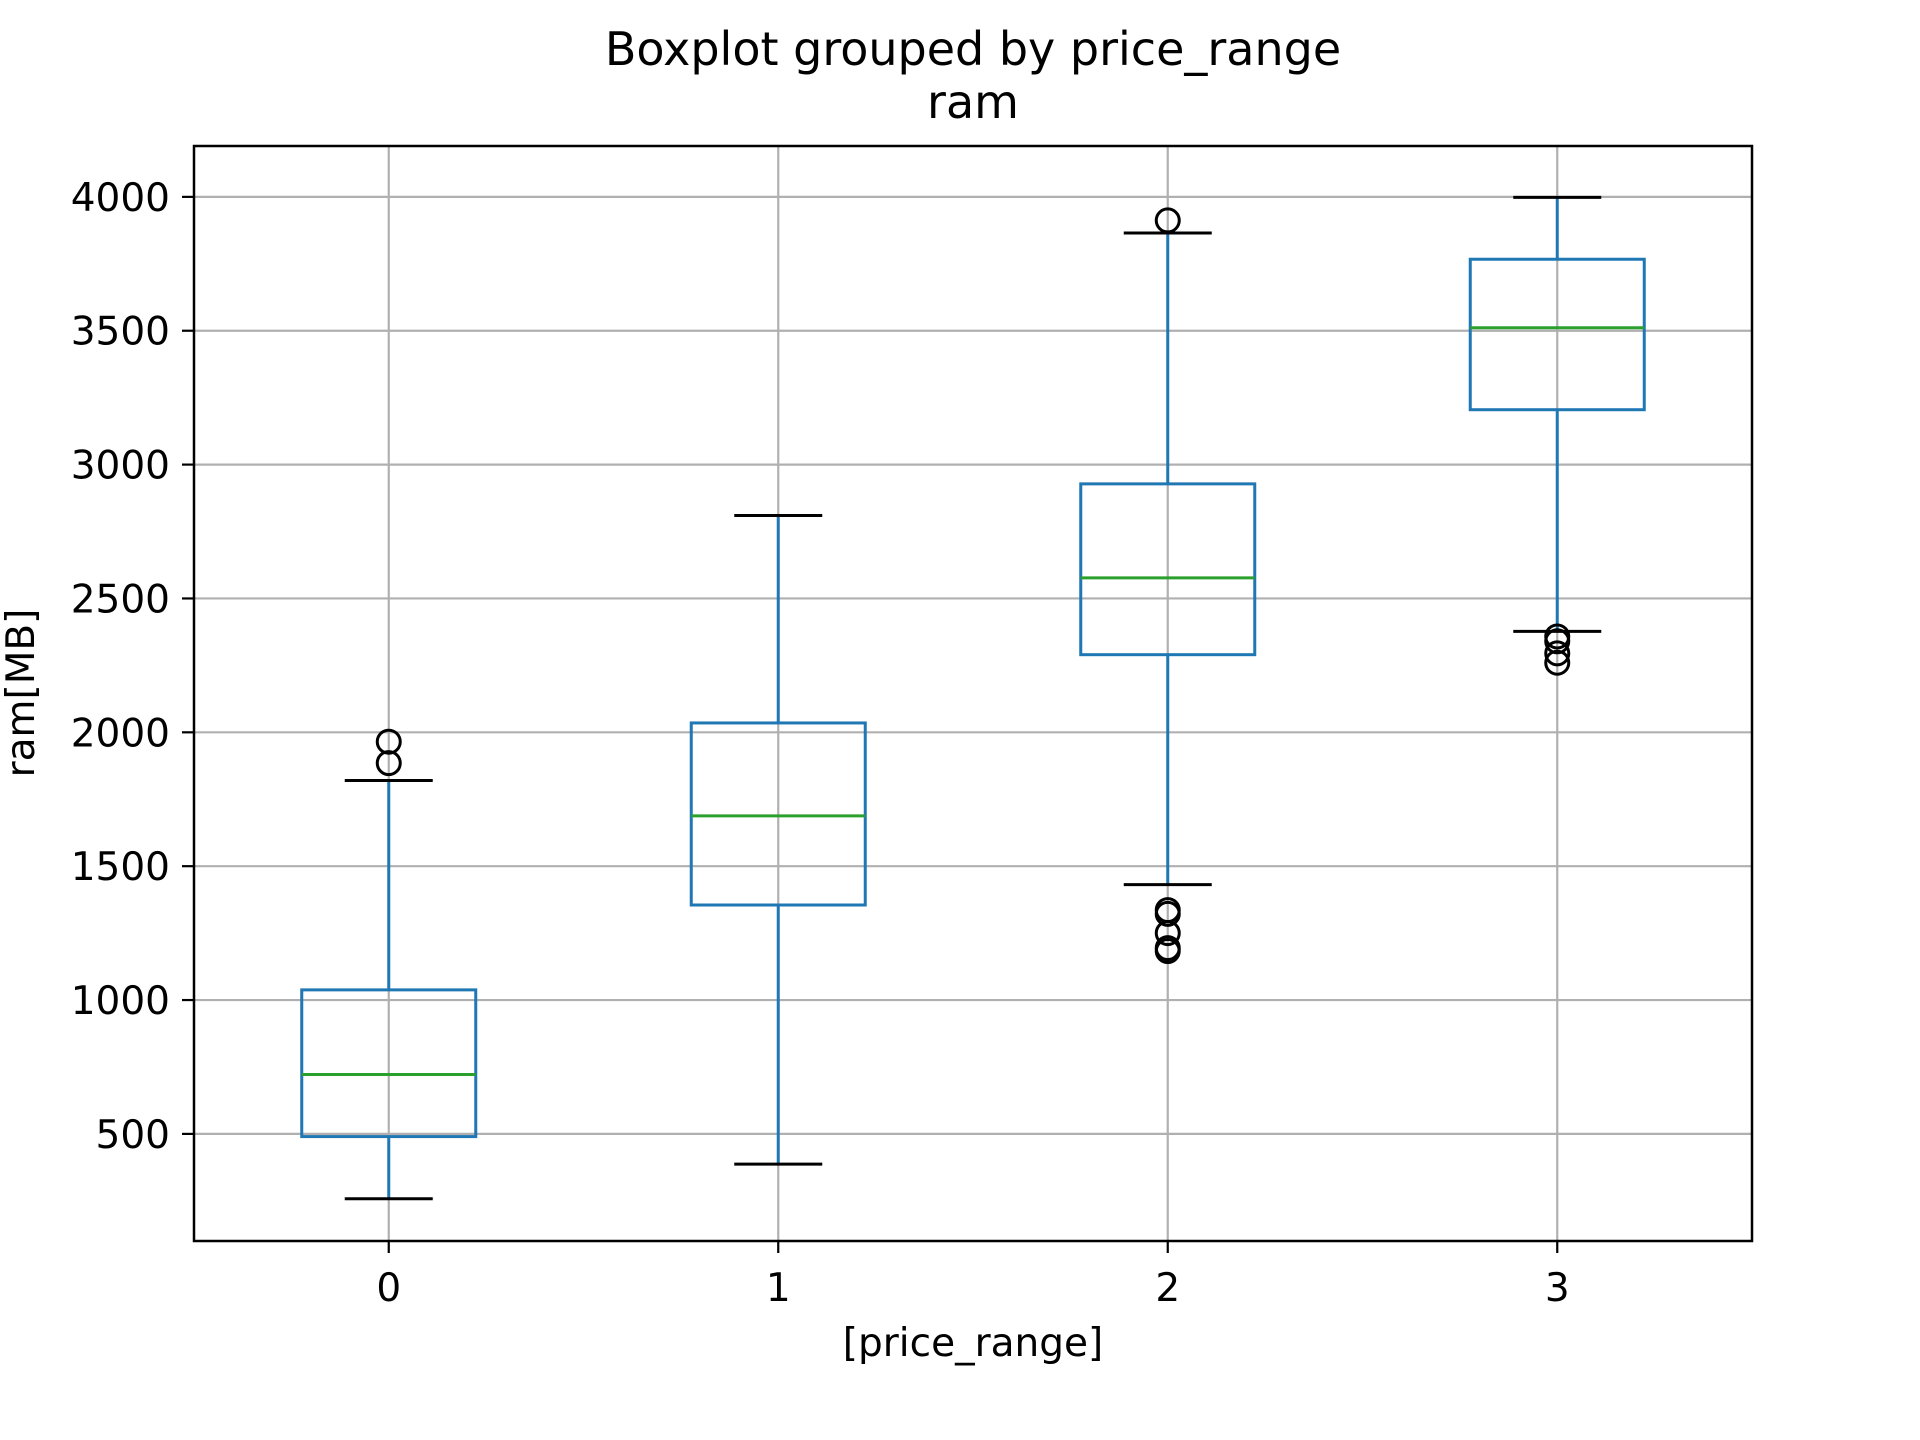 The height and width of the screenshot is (1440, 1920). I want to click on chart-subtitle: ram, so click(973, 102).